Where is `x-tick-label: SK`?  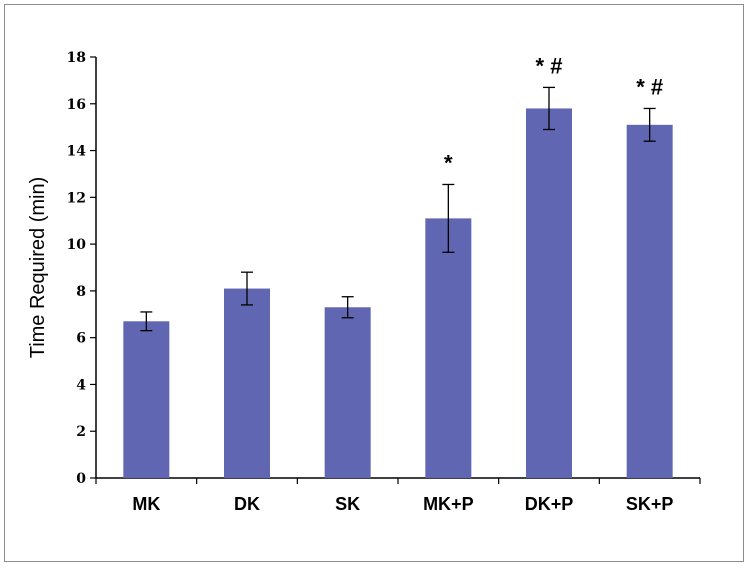
x-tick-label: SK is located at coordinates (347, 504).